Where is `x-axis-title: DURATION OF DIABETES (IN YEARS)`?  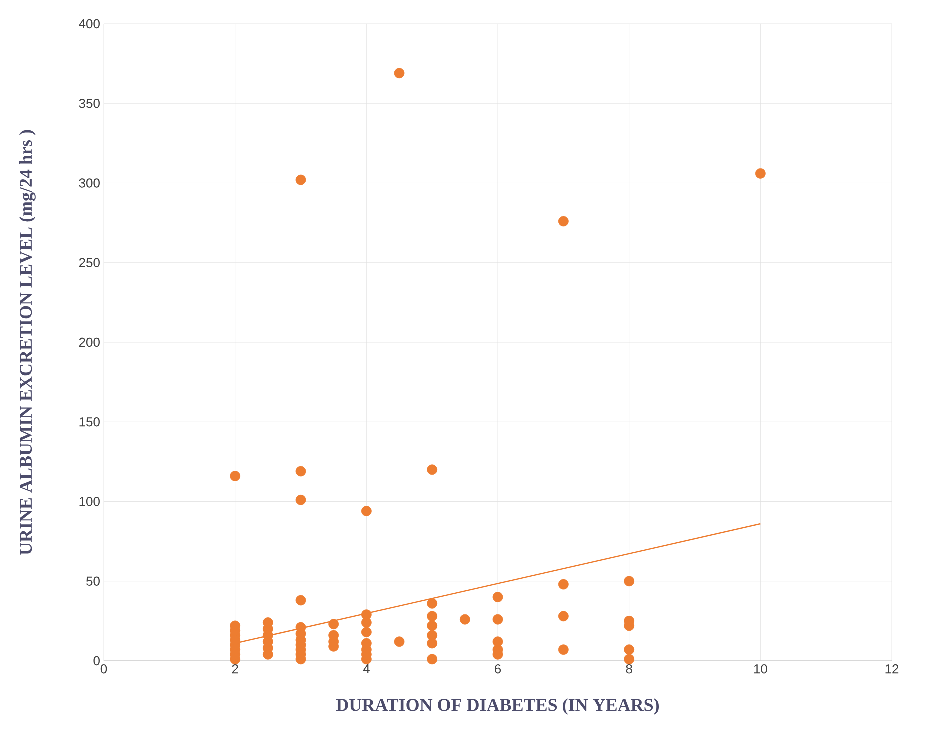
x-axis-title: DURATION OF DIABETES (IN YEARS) is located at coordinates (498, 706).